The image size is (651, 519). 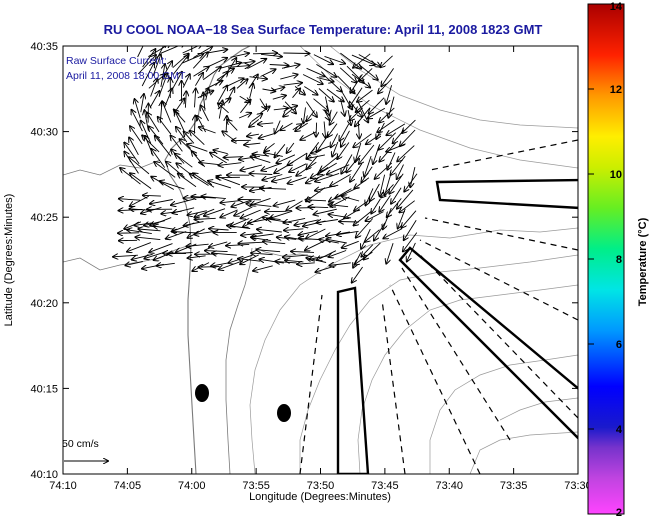 What do you see at coordinates (616, 175) in the screenshot?
I see `colorbar-tick-label: 10` at bounding box center [616, 175].